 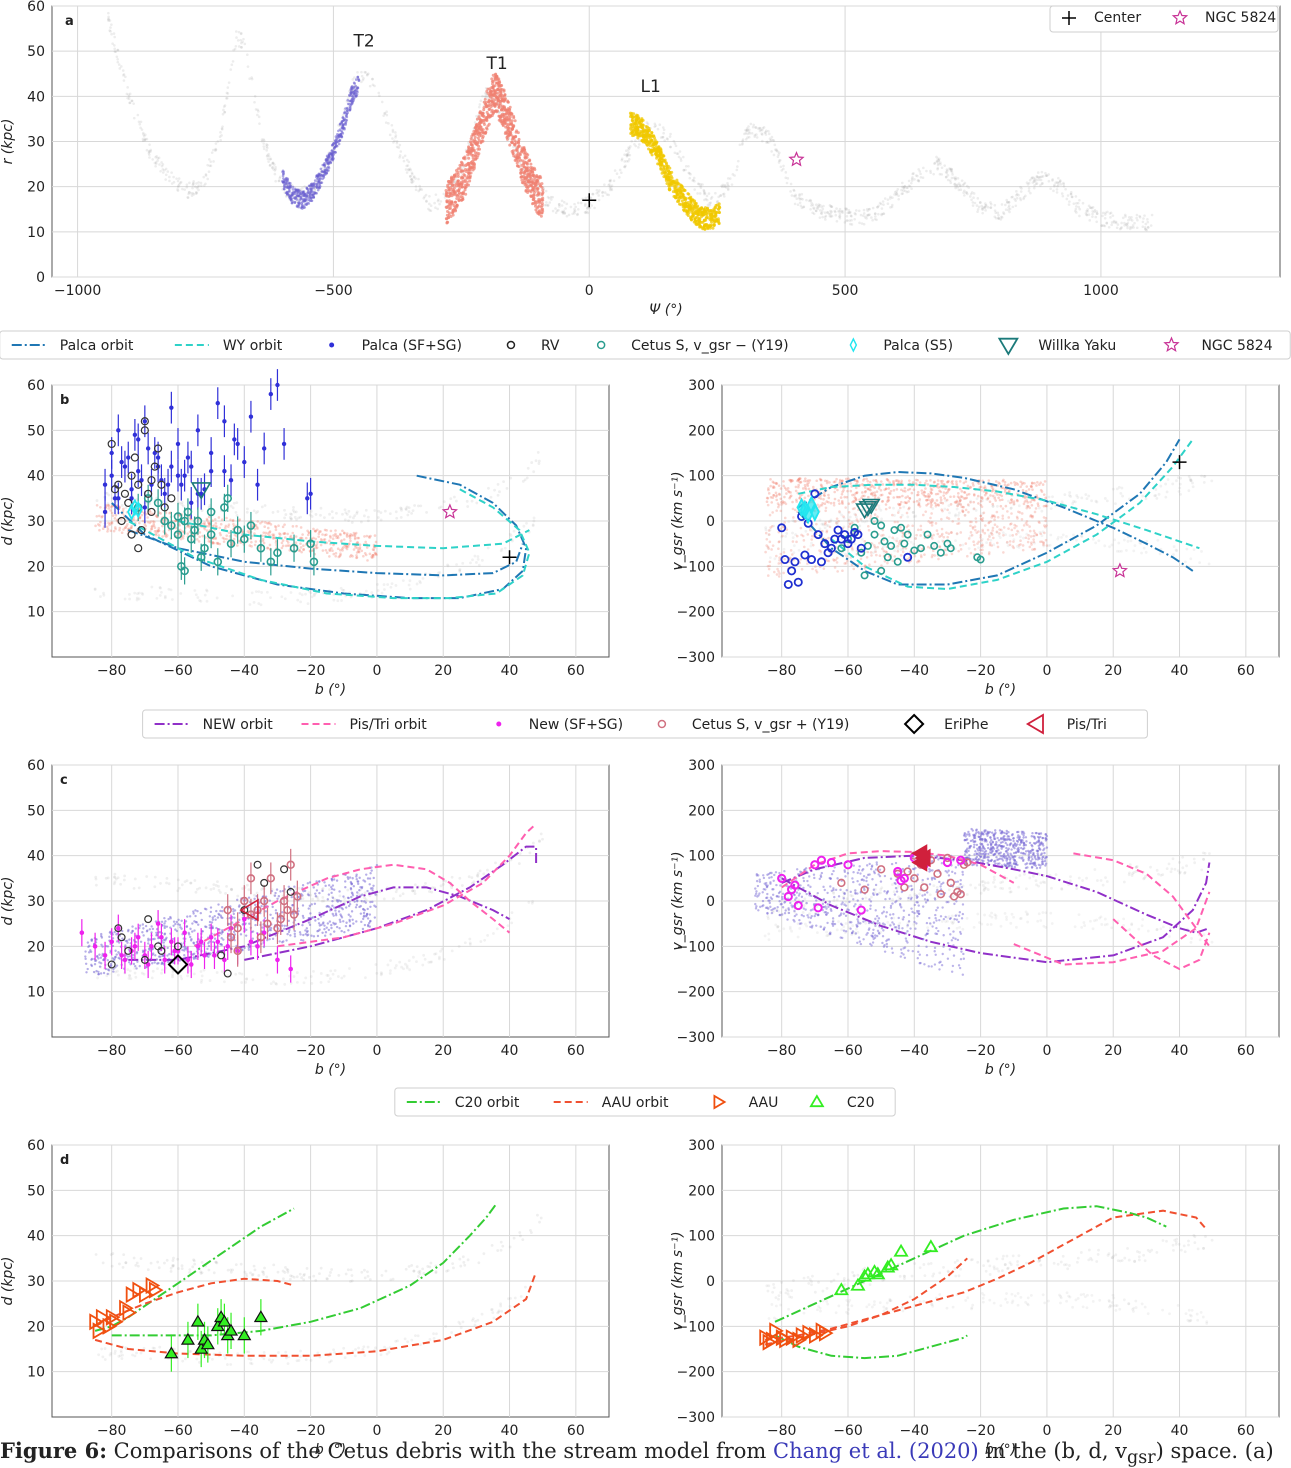 What do you see at coordinates (1246, 671) in the screenshot?
I see `x-tick-label: 60` at bounding box center [1246, 671].